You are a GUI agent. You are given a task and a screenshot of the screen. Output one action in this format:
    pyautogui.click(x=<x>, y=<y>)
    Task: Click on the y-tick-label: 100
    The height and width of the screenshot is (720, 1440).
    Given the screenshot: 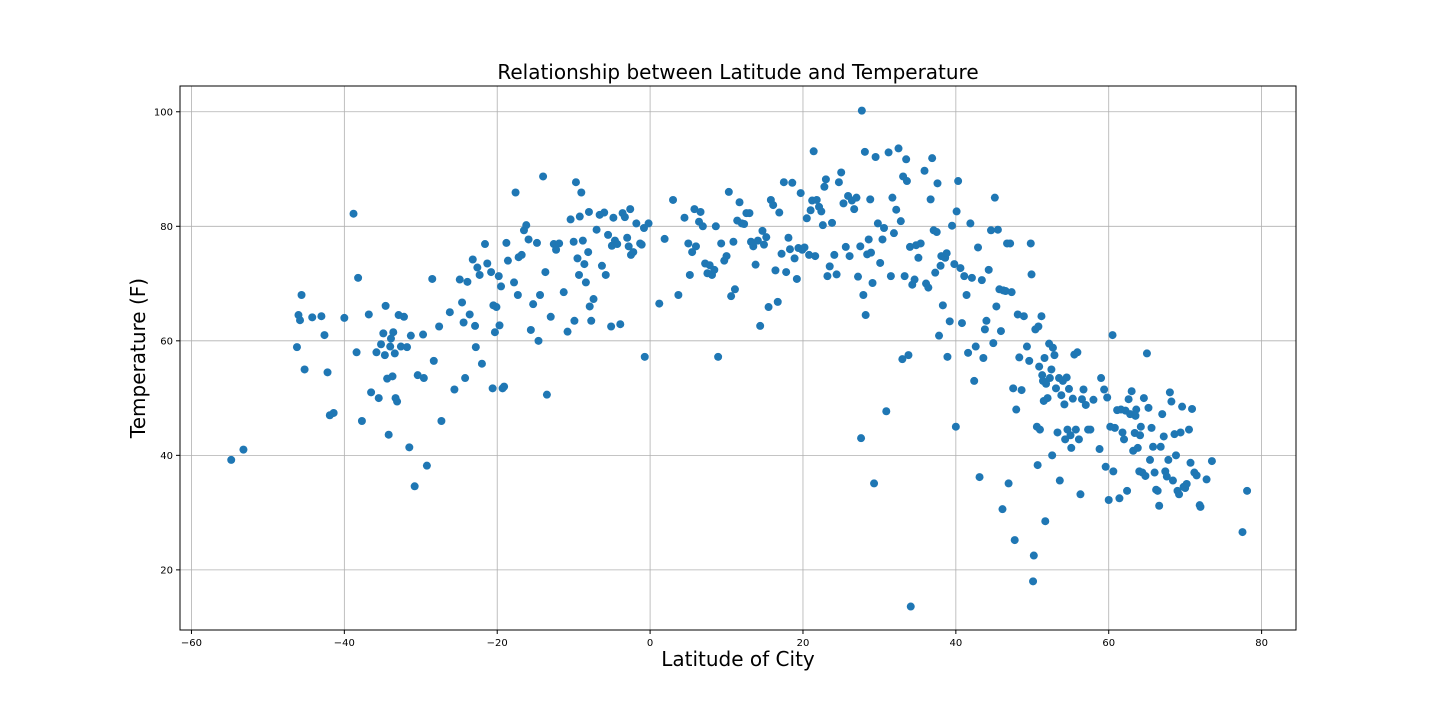 What is the action you would take?
    pyautogui.click(x=163, y=112)
    